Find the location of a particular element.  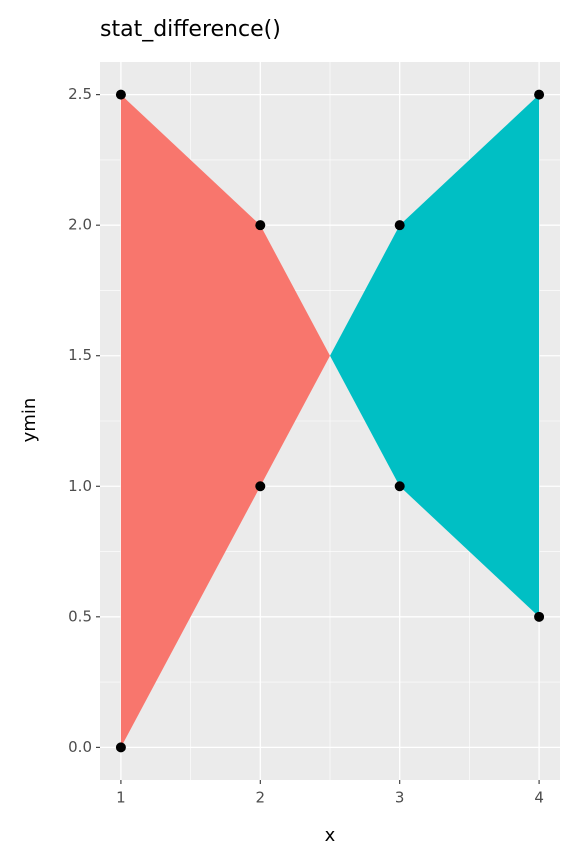

x-tick-label: 3 is located at coordinates (400, 798).